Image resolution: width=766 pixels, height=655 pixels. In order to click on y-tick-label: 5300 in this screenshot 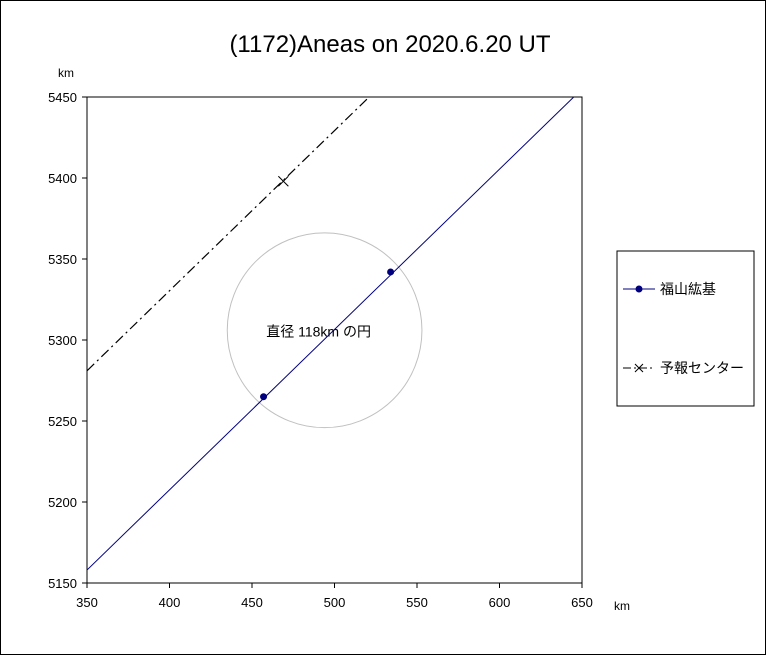, I will do `click(62, 340)`.